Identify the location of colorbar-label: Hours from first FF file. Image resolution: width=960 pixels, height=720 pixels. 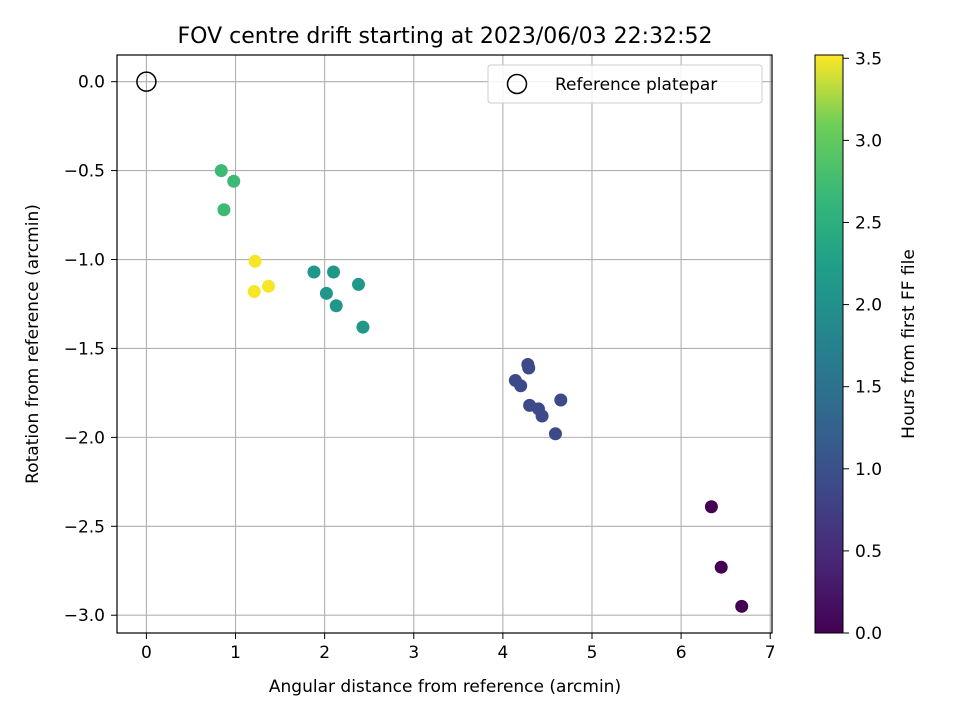
(909, 344).